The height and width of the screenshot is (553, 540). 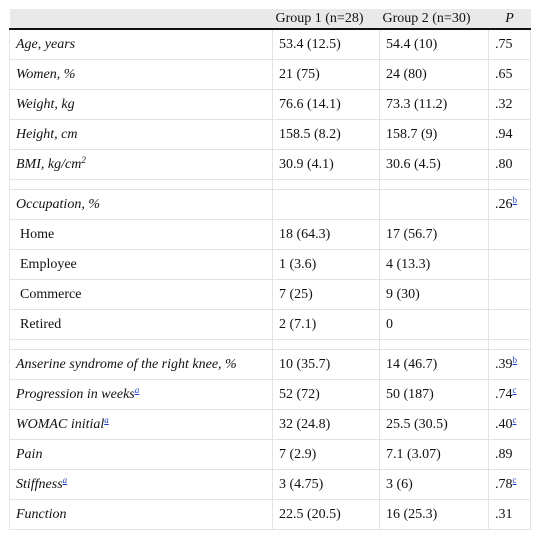 What do you see at coordinates (141, 364) in the screenshot?
I see `row-label: Anserine syndrome of the right knee, %` at bounding box center [141, 364].